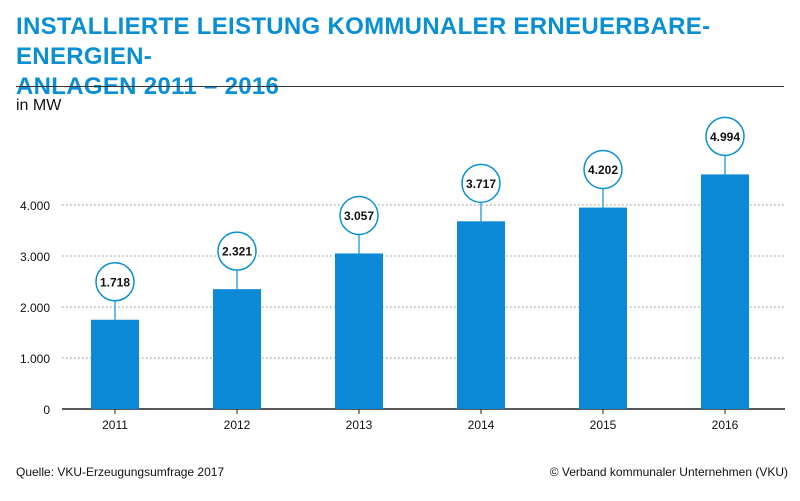 This screenshot has height=501, width=800. What do you see at coordinates (400, 86) in the screenshot?
I see `title-divider` at bounding box center [400, 86].